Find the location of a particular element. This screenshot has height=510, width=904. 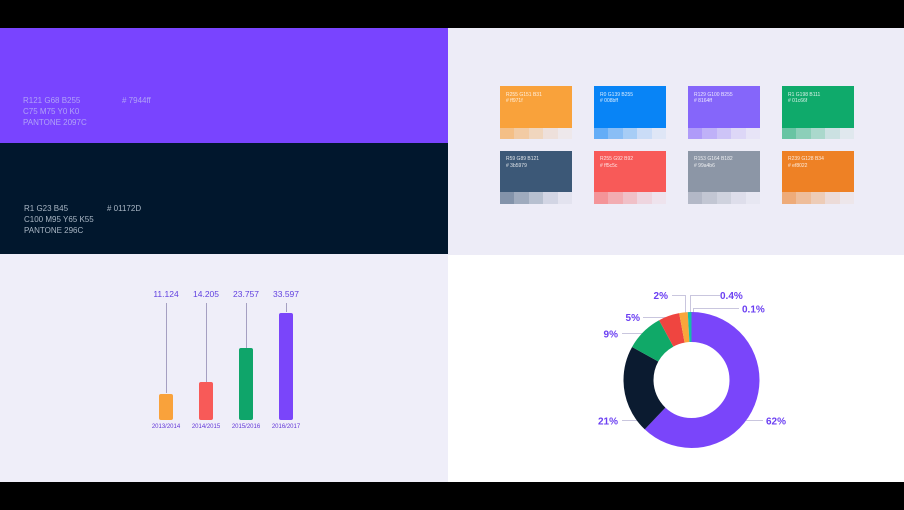

svg-text: 5% is located at coordinates (633, 318).